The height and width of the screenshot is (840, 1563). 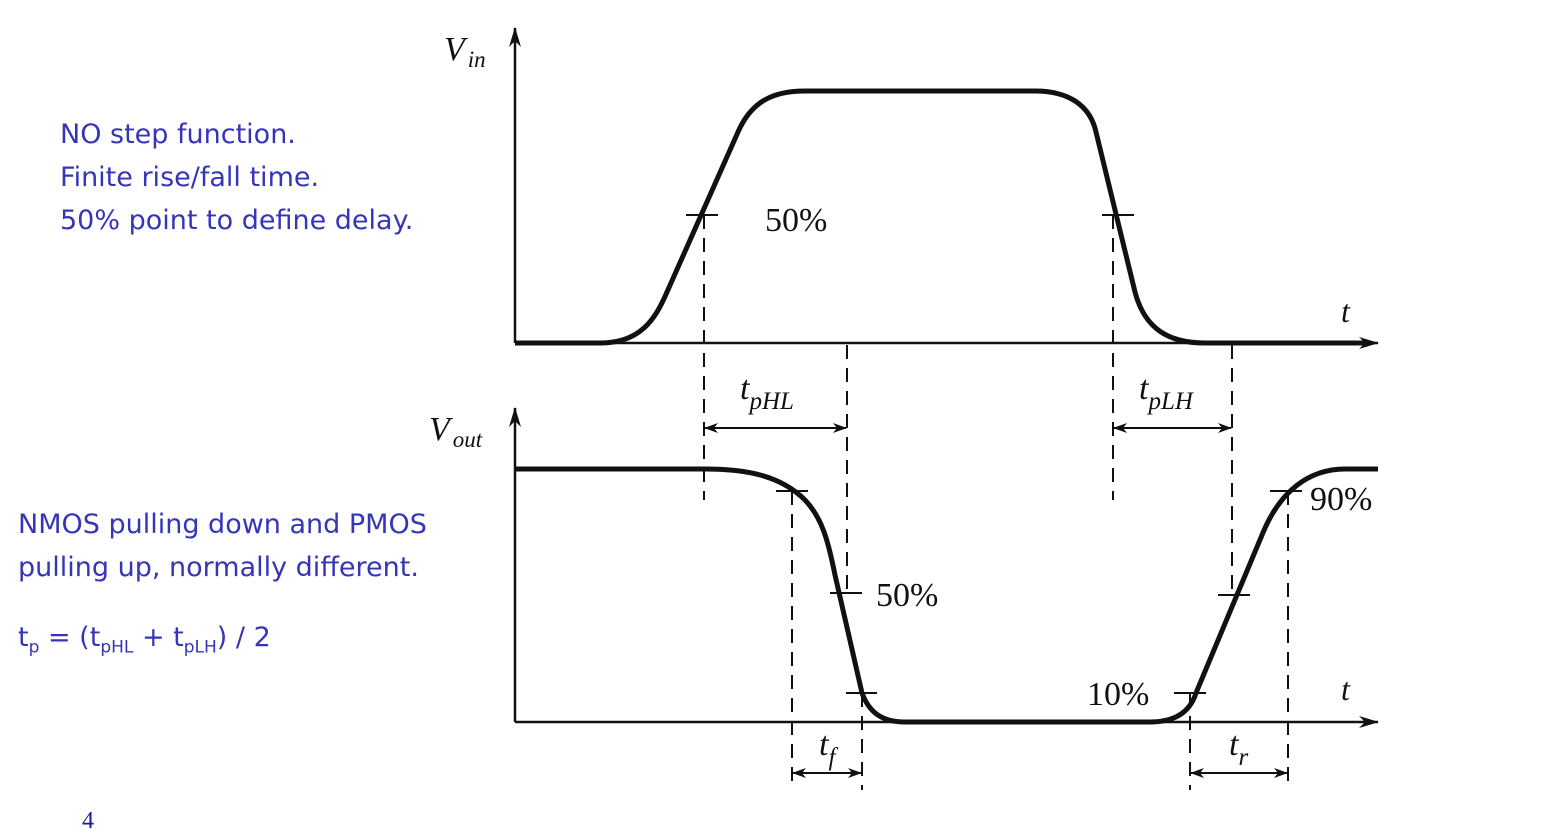 What do you see at coordinates (1346, 689) in the screenshot?
I see `vout-t-label: t` at bounding box center [1346, 689].